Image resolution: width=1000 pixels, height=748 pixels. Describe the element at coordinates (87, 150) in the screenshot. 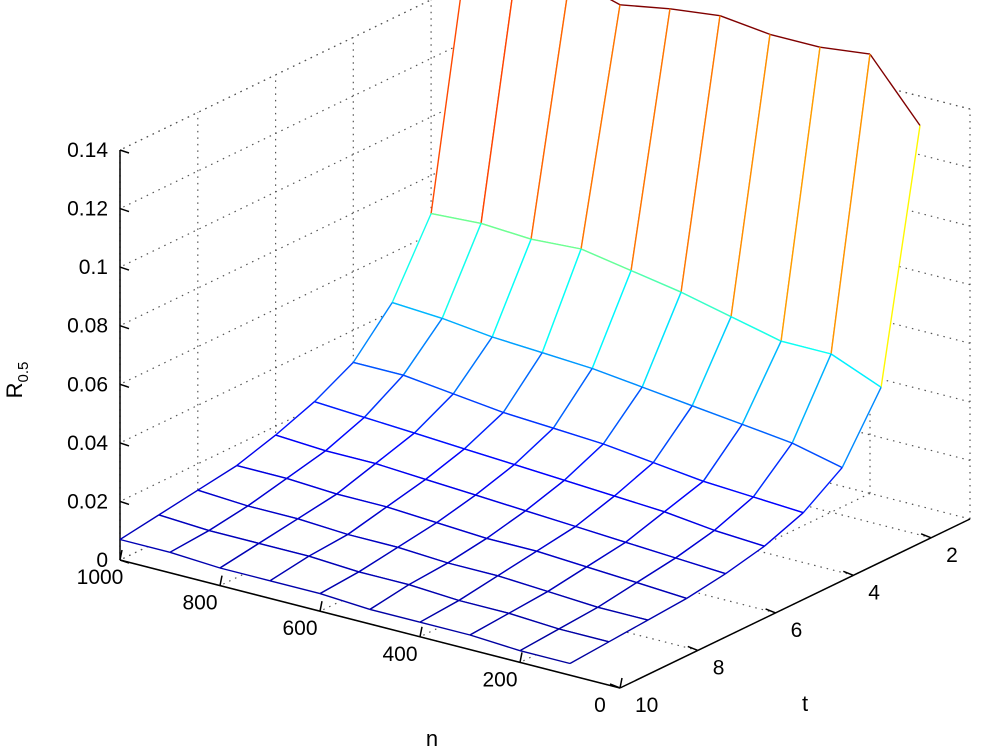

I see `z-tick-label: 0.14` at that location.